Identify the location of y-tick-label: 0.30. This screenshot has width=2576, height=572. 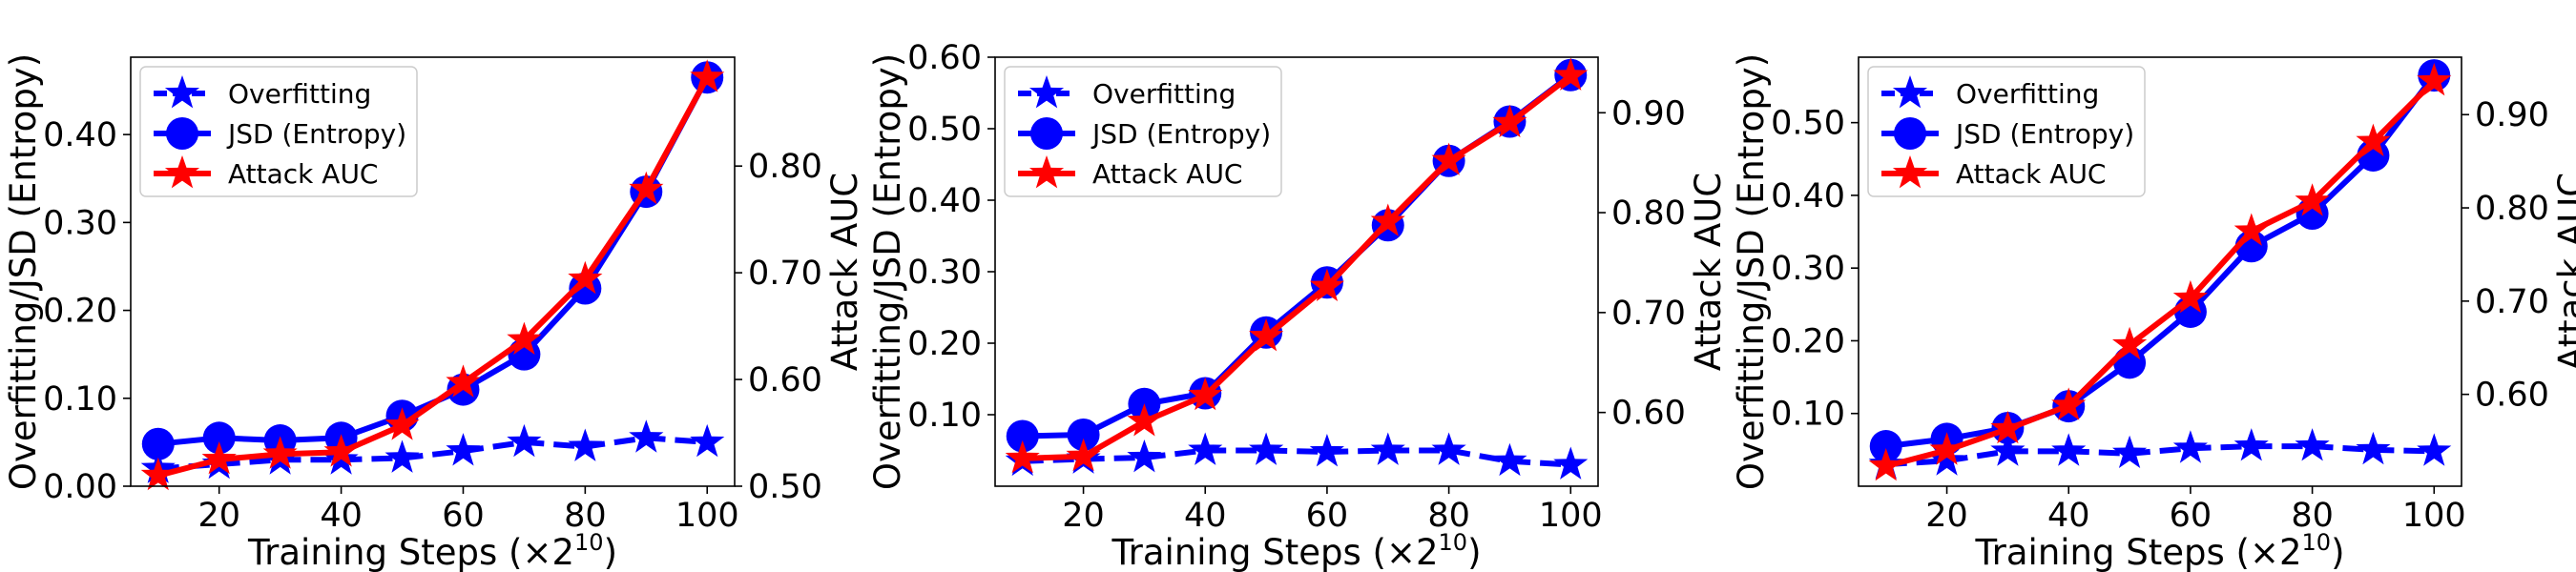
(1808, 269).